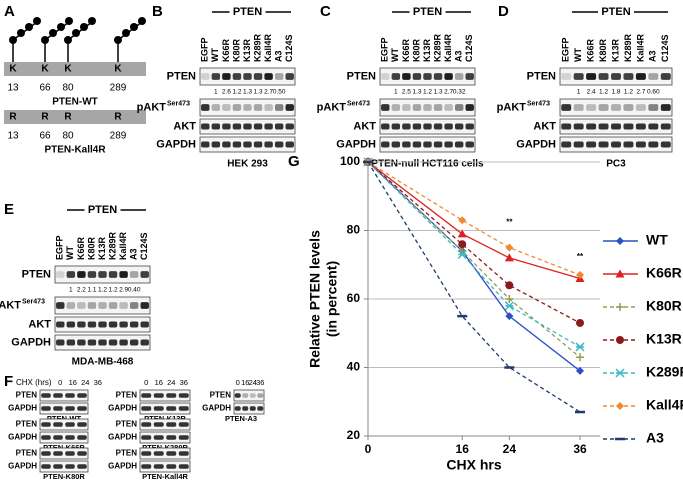 The width and height of the screenshot is (683, 482). Describe the element at coordinates (45, 136) in the screenshot. I see `site-position: 66` at that location.